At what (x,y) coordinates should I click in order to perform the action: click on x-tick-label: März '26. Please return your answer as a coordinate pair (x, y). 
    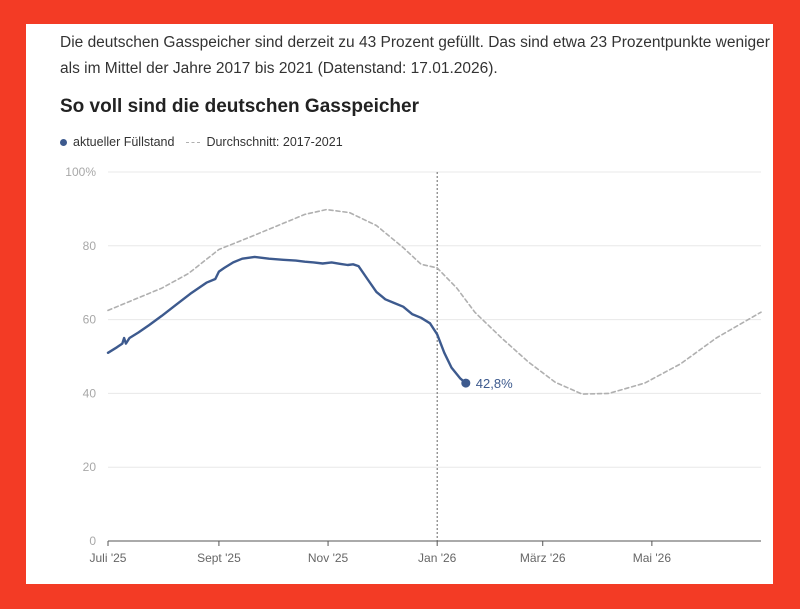
    Looking at the image, I should click on (543, 558).